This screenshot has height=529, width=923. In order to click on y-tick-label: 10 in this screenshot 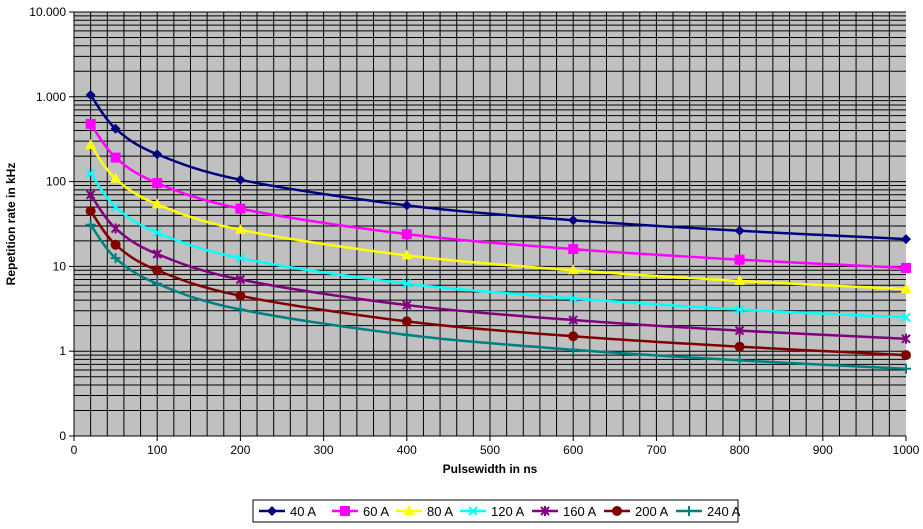, I will do `click(60, 266)`.